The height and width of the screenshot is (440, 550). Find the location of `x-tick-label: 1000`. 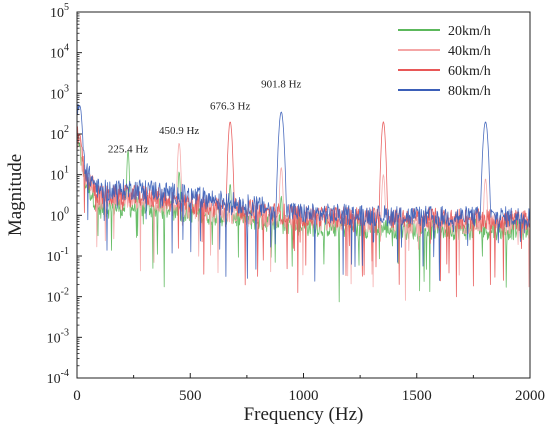

x-tick-label: 1000 is located at coordinates (304, 396).